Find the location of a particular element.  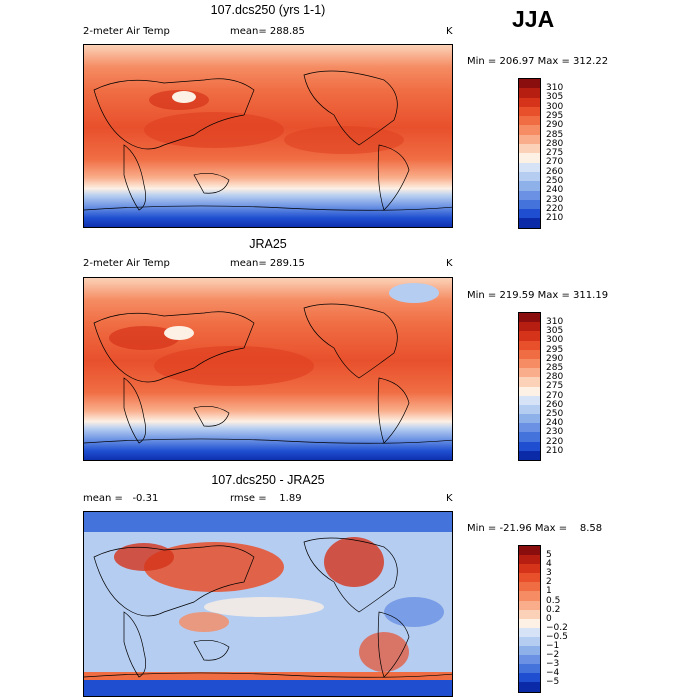

panel2-cbar-label: 220 is located at coordinates (555, 441).